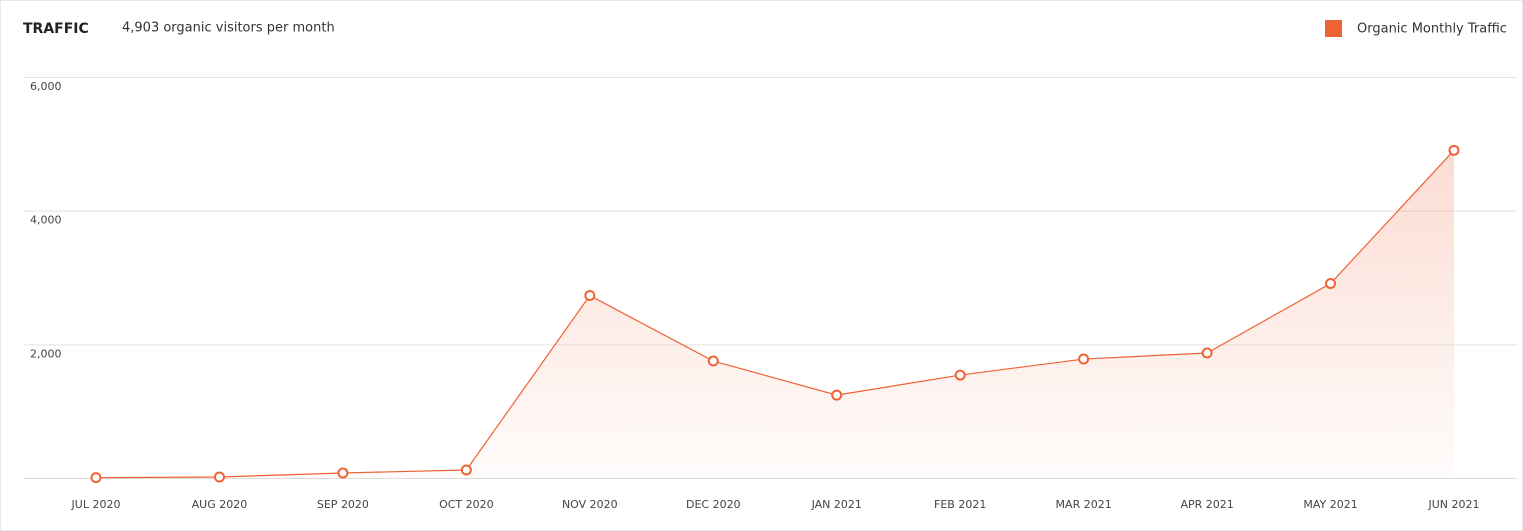  I want to click on x-tick-label: JUN 2021, so click(1453, 504).